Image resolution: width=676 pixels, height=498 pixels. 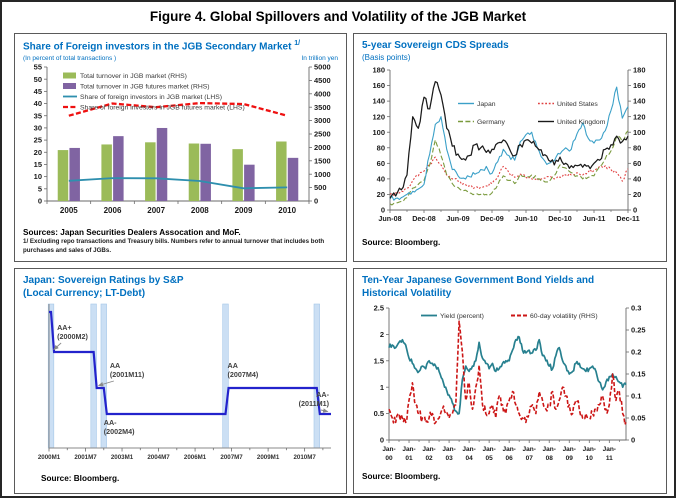 I want to click on axis-tick-label: 4000, so click(x=322, y=94).